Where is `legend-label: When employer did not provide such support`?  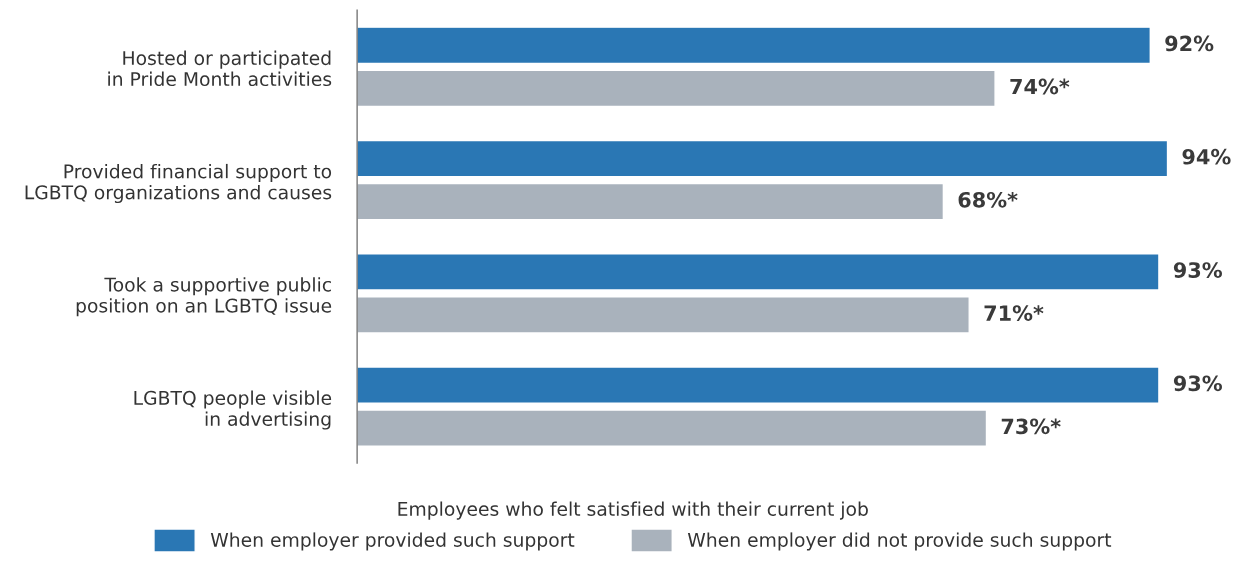 legend-label: When employer did not provide such support is located at coordinates (899, 541).